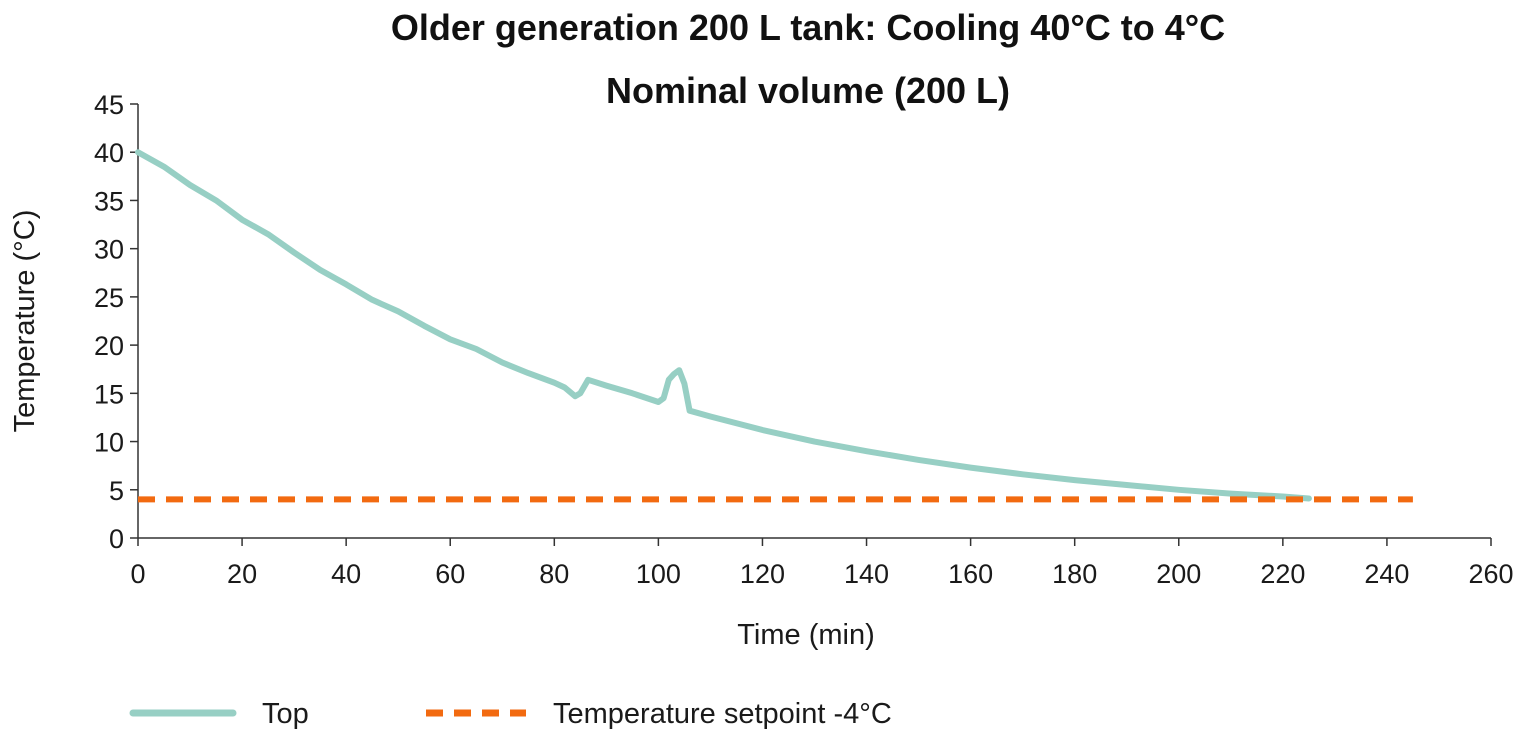 The image size is (1537, 747). I want to click on y-tick-label: 35, so click(109, 201).